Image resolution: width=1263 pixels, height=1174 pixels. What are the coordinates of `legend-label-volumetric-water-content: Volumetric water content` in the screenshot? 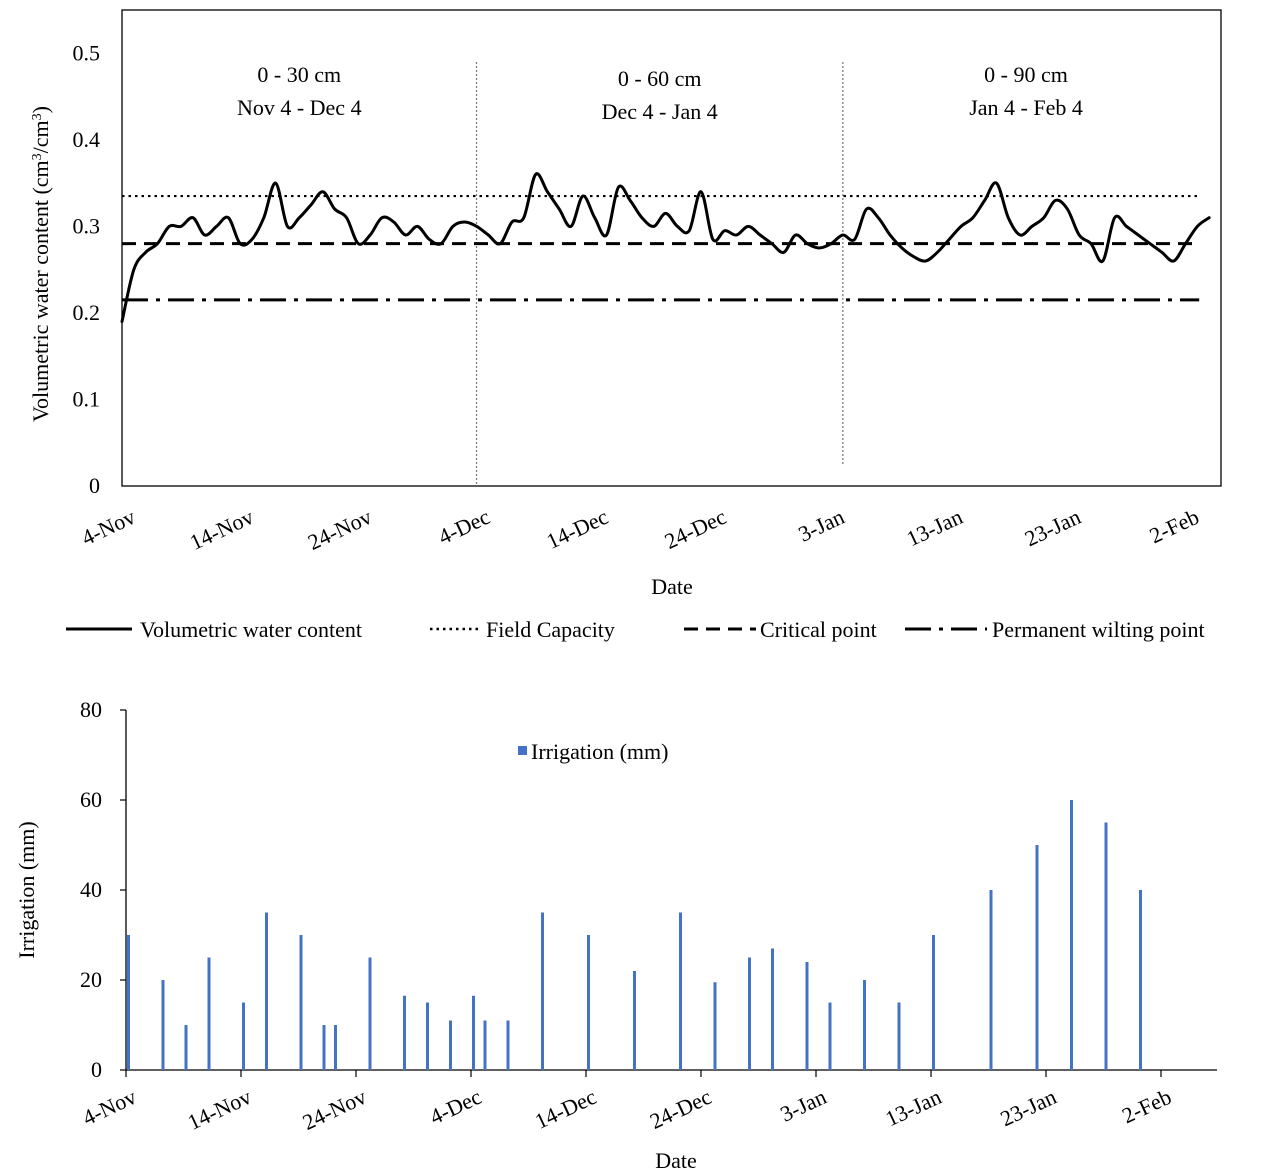 It's located at (251, 629).